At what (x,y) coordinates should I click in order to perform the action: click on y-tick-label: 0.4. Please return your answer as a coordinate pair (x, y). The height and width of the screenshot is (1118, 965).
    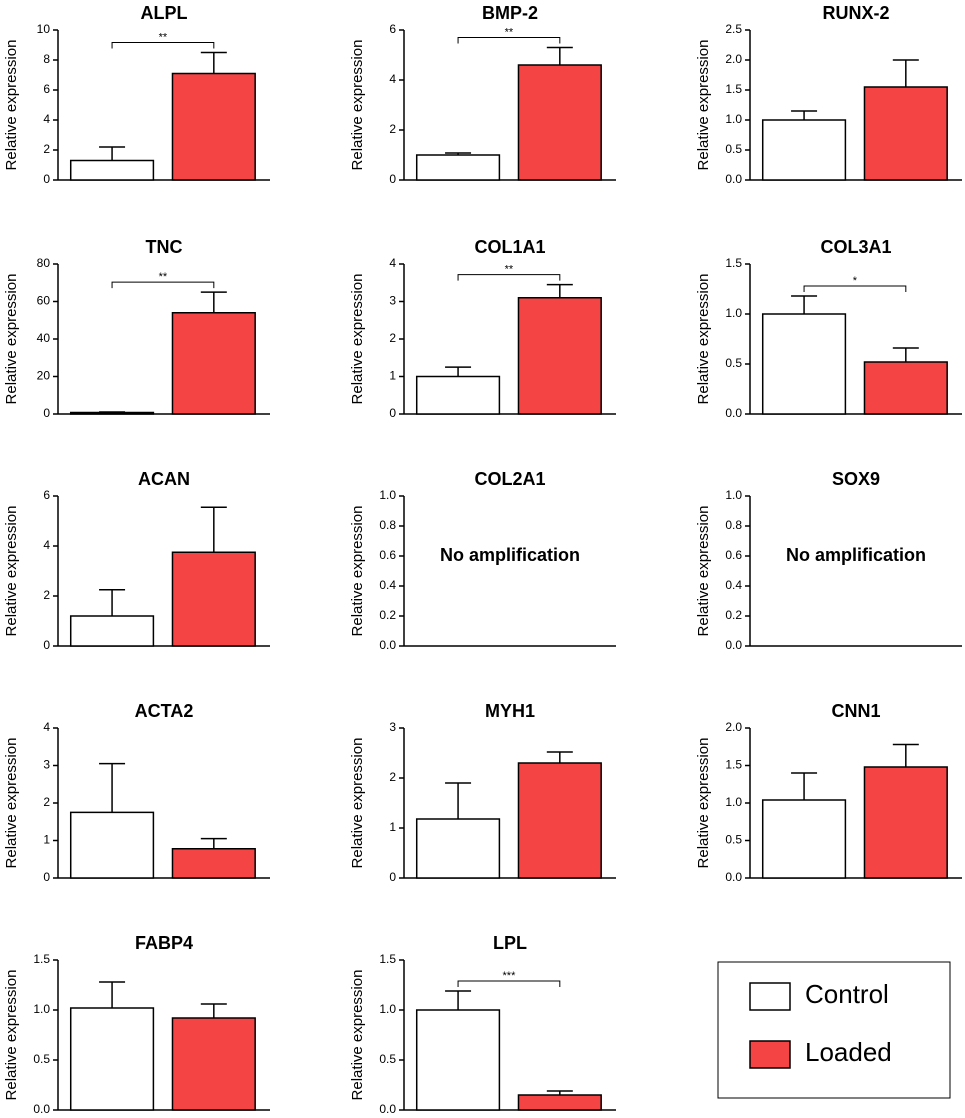
    Looking at the image, I should click on (733, 585).